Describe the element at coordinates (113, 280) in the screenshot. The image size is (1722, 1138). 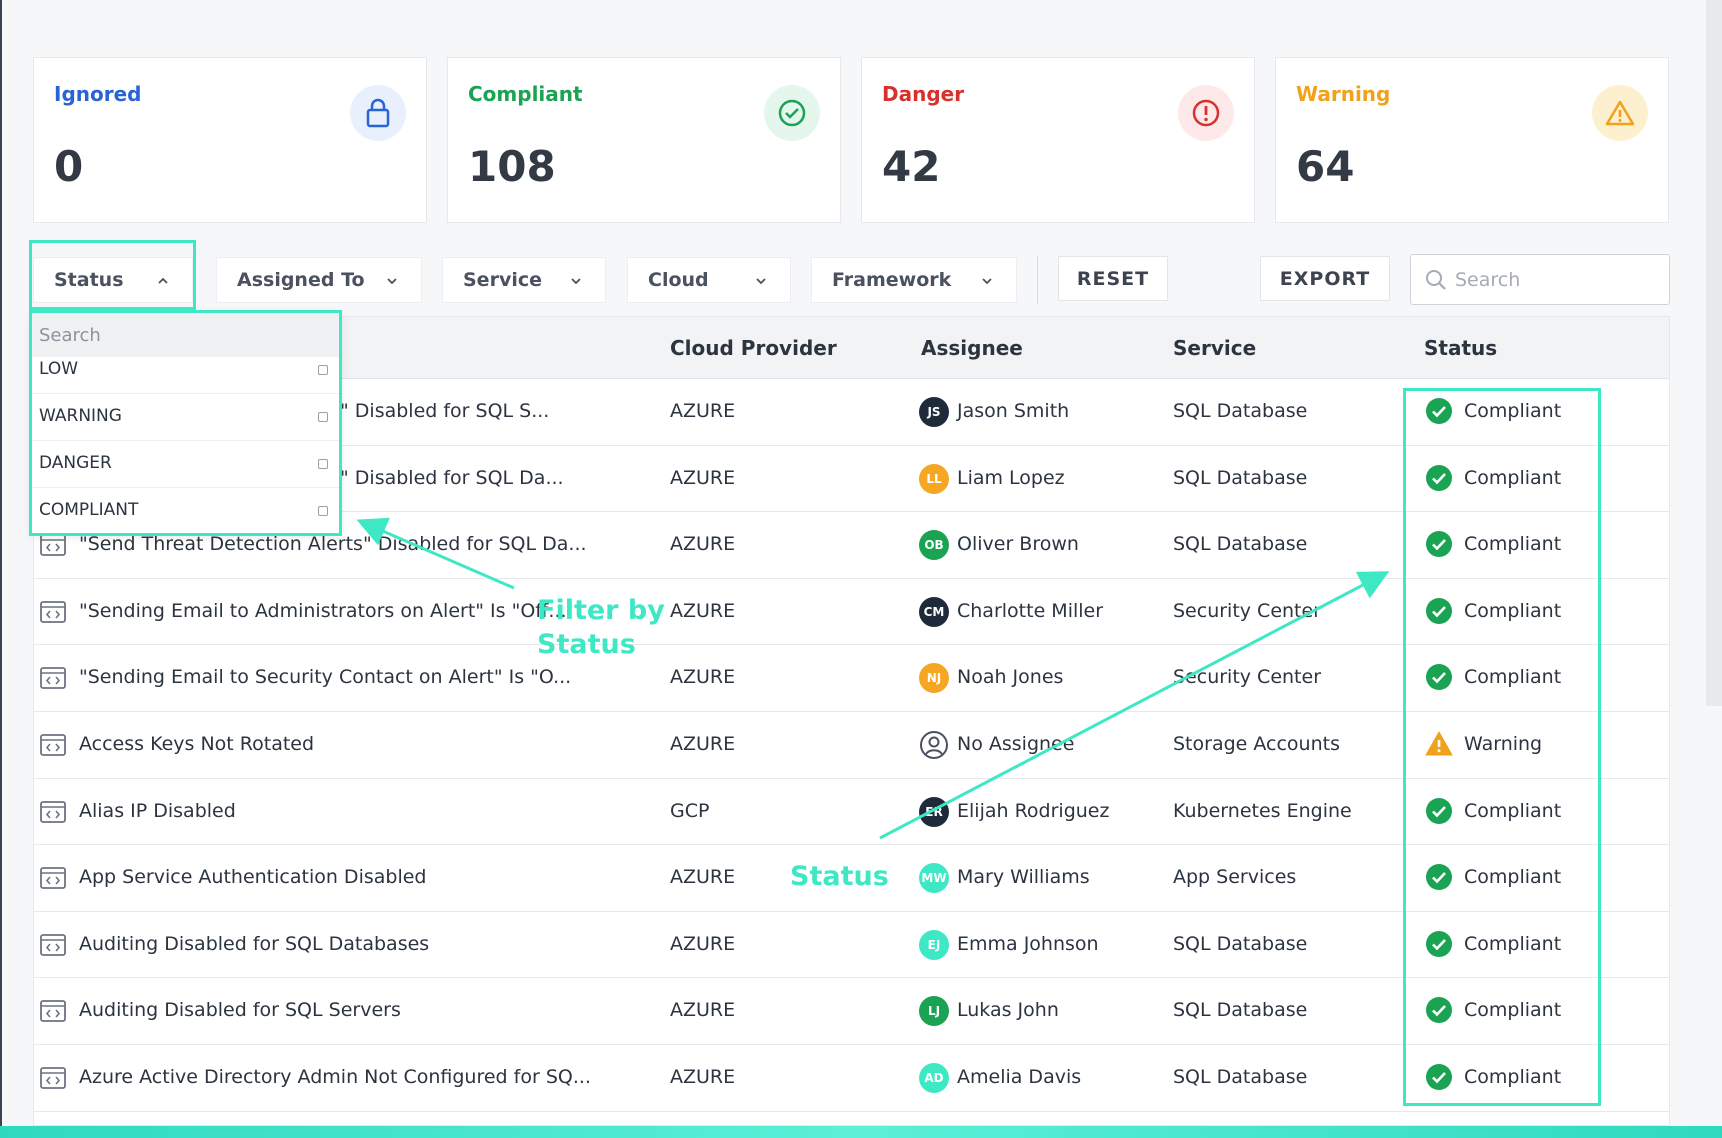
I see `status-filter: Status` at that location.